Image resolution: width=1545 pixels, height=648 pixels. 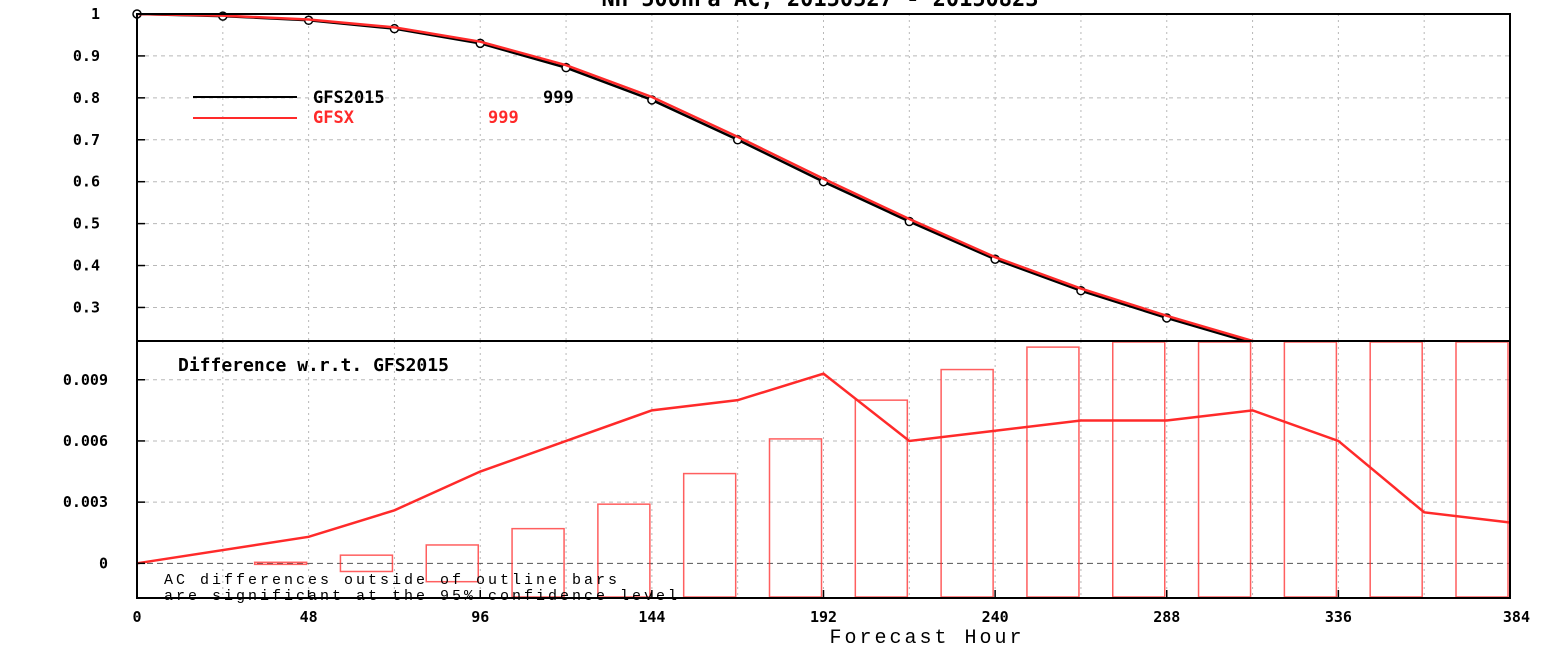 I want to click on y-tick-label: 0.003, so click(x=85, y=502).